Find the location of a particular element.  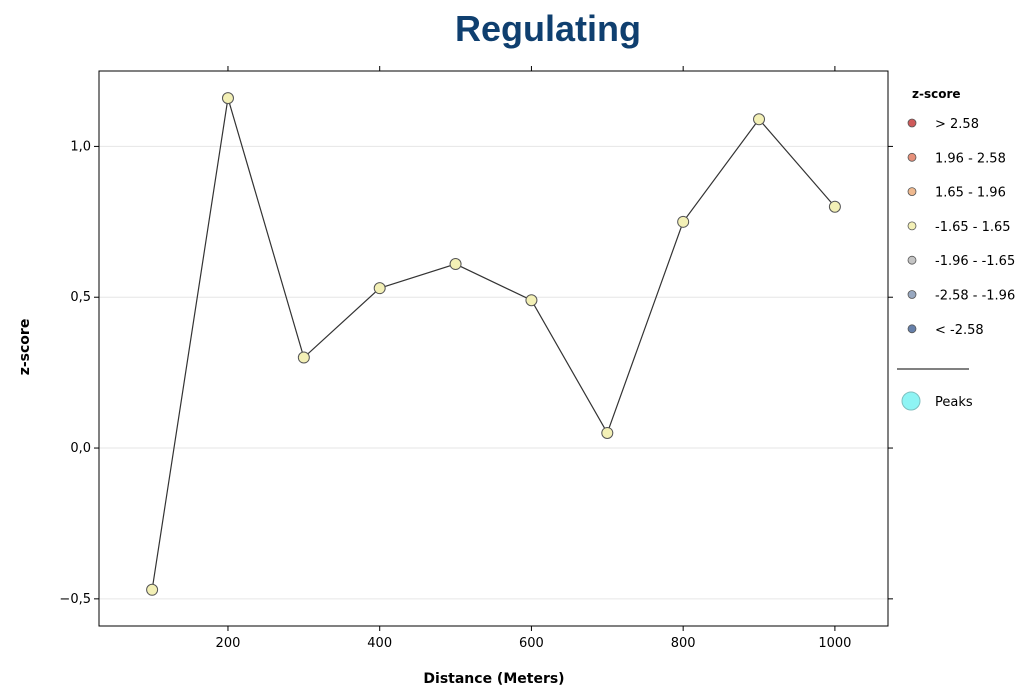

y-tick-label: 0,0 is located at coordinates (80, 448).